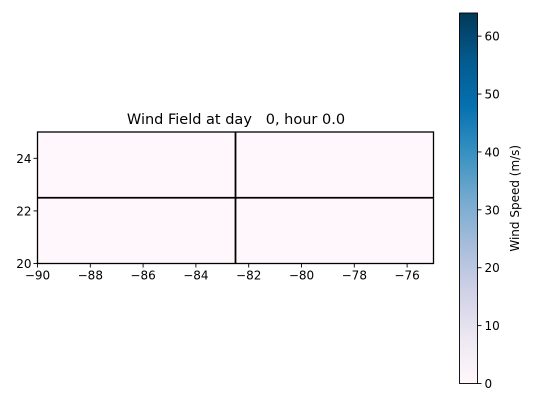 This screenshot has width=534, height=401. I want to click on colorbar-tick-label: 30, so click(492, 210).